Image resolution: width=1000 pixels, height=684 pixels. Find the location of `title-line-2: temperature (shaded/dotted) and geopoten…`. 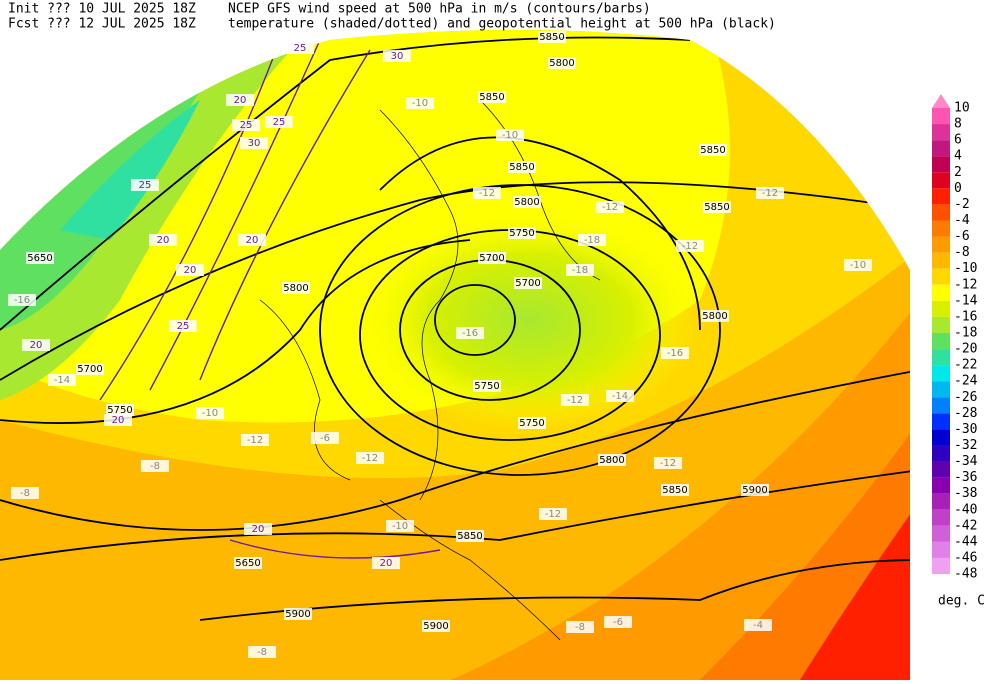

title-line-2: temperature (shaded/dotted) and geopoten… is located at coordinates (502, 24).